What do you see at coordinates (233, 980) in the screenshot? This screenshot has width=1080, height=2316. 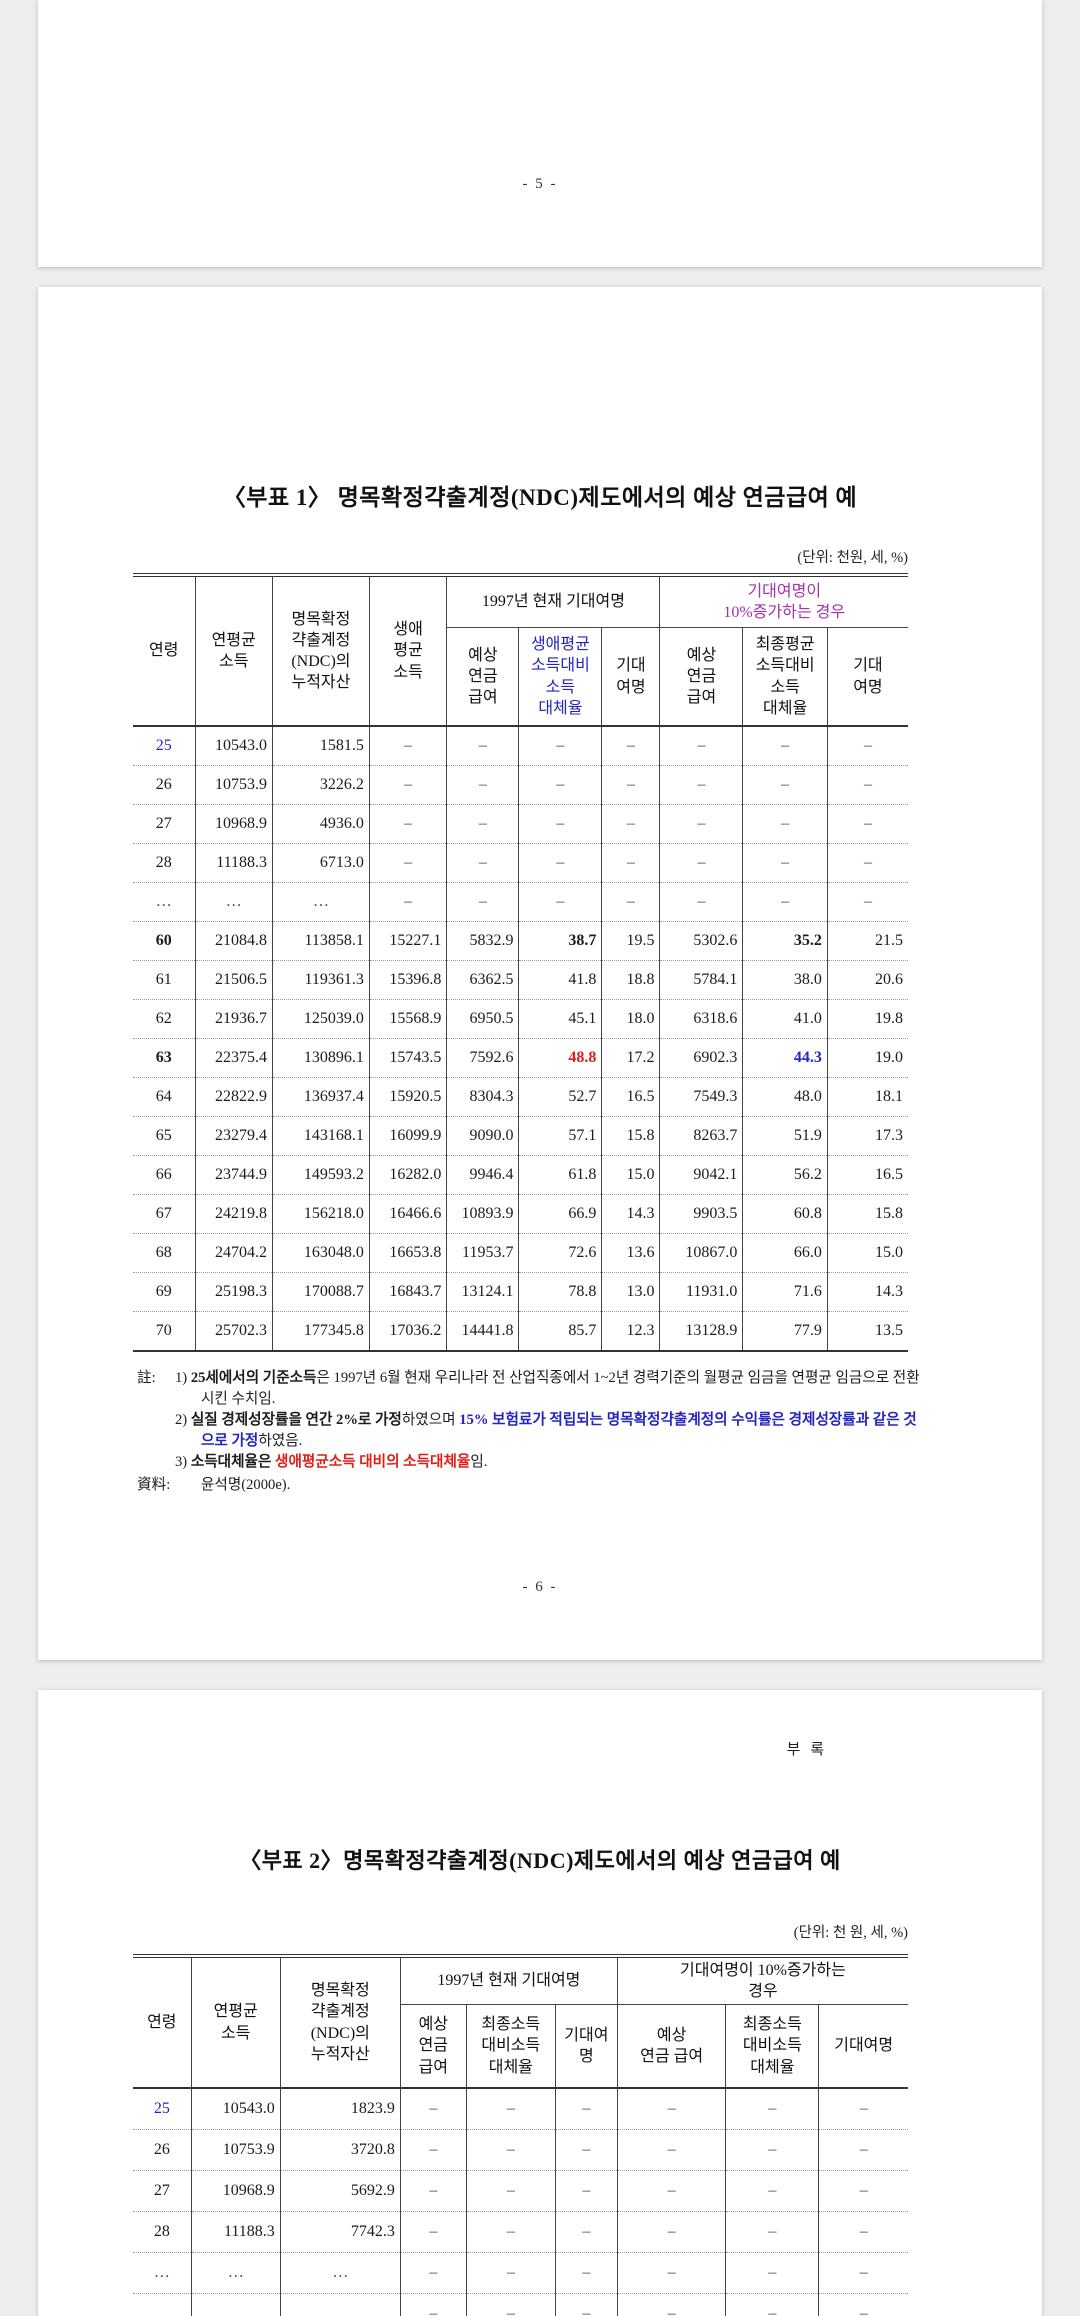 I see `cell: 21506.5` at bounding box center [233, 980].